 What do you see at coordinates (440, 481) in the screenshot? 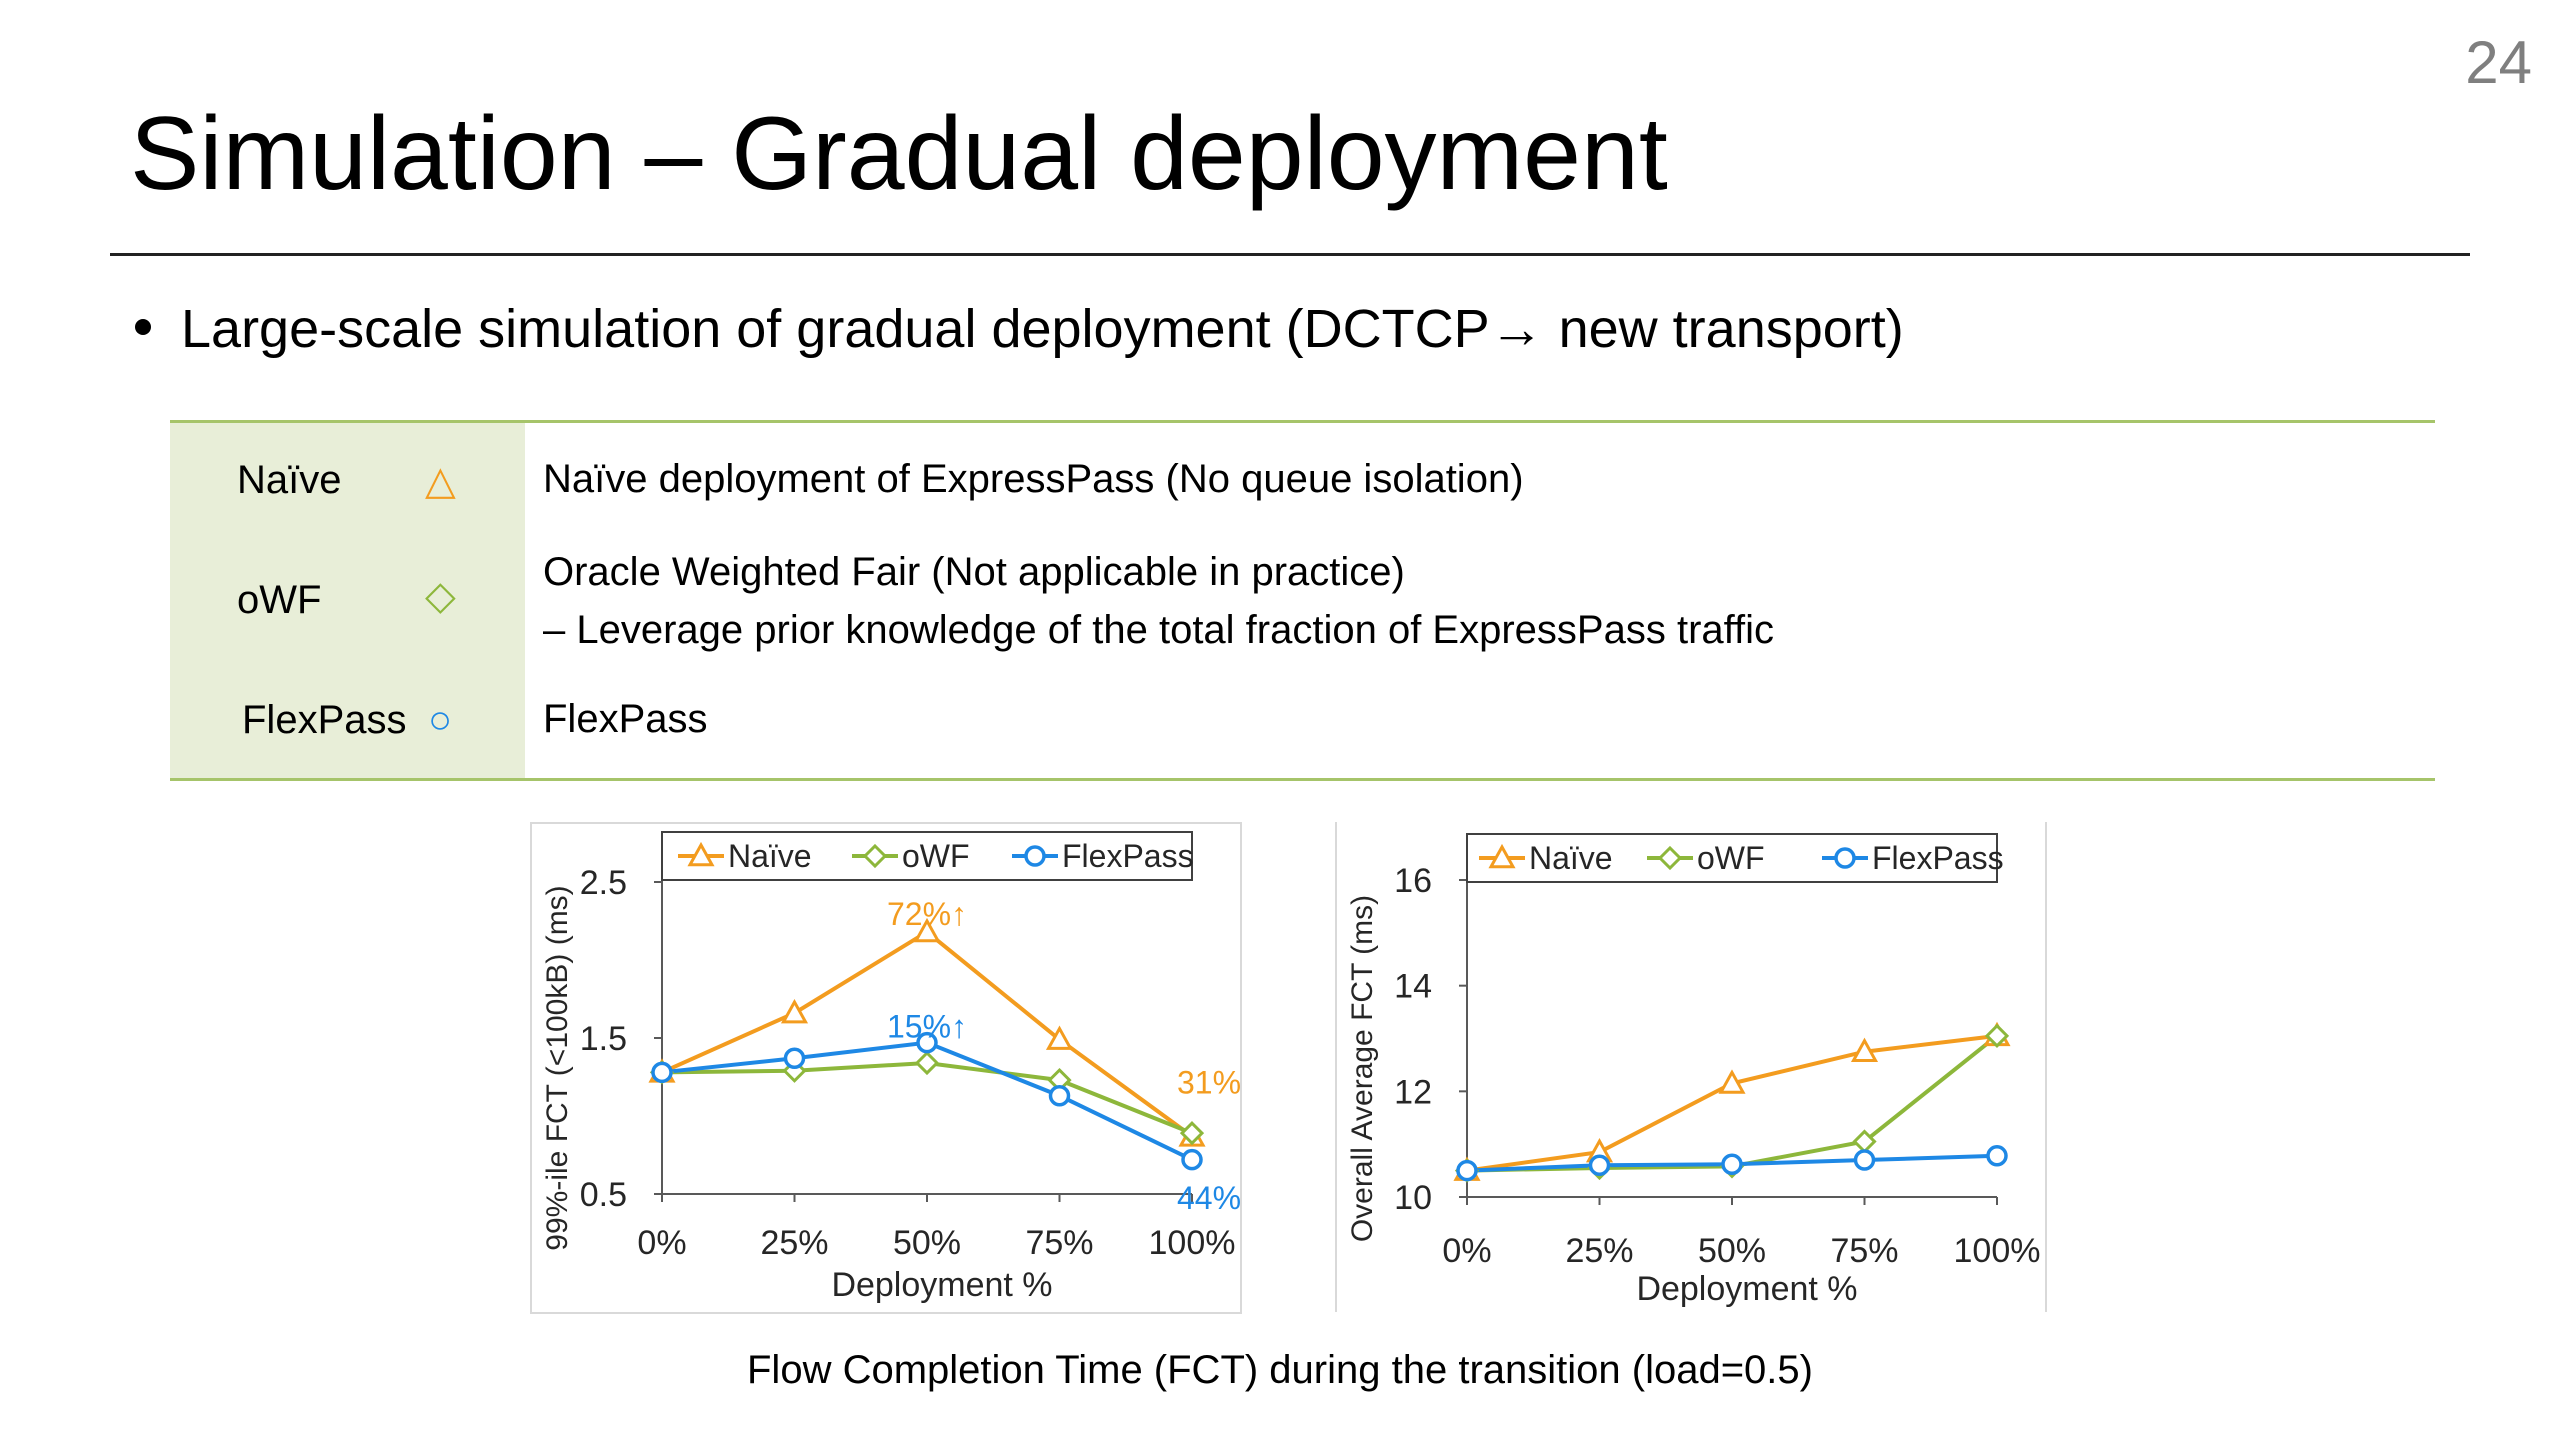
I see `triangle-icon: △` at bounding box center [440, 481].